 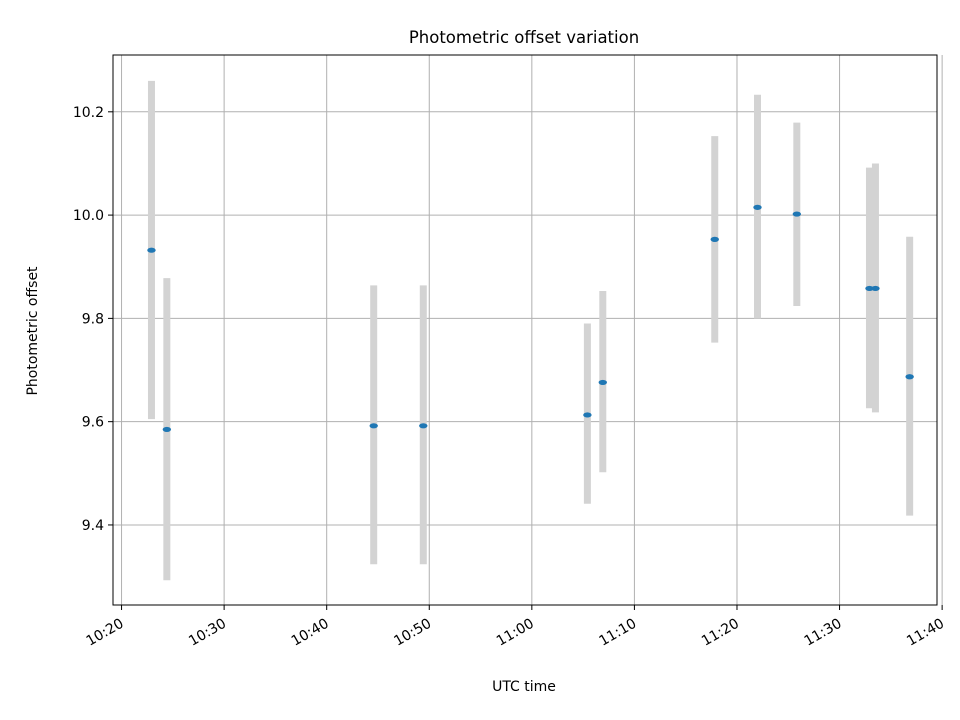 What do you see at coordinates (88, 216) in the screenshot?
I see `y-tick-label: 10.0` at bounding box center [88, 216].